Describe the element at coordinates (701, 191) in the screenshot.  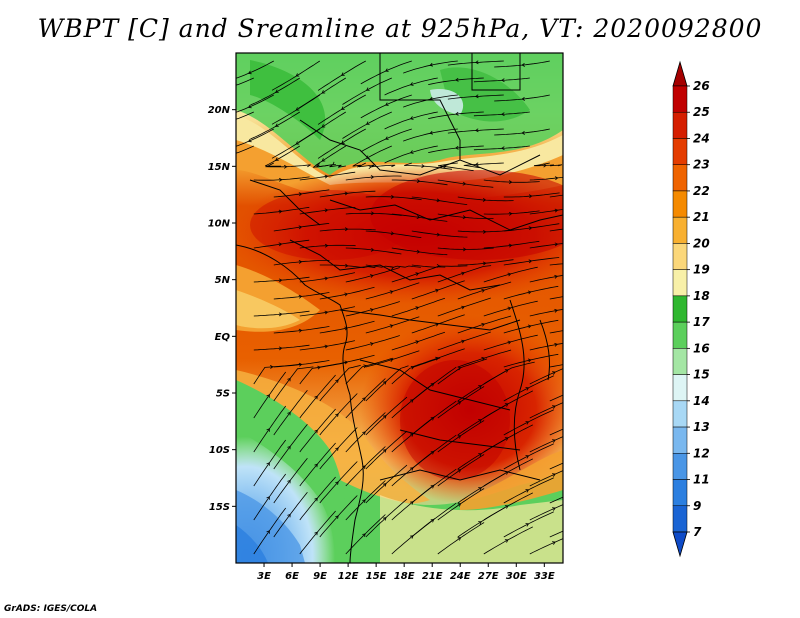
I see `colorbar-label: 22` at that location.